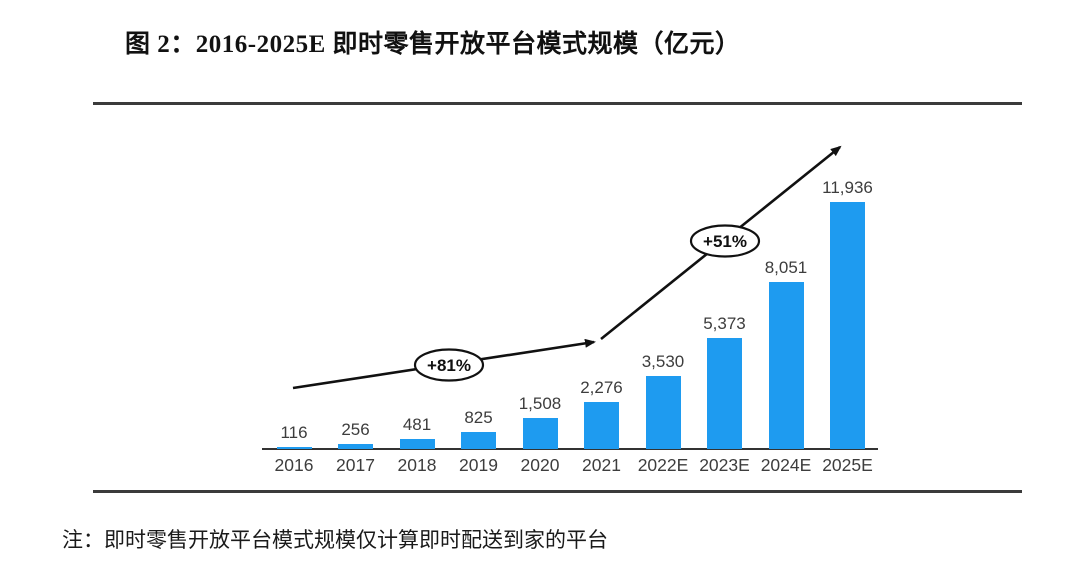  Describe the element at coordinates (540, 465) in the screenshot. I see `x-tick-label: 2020` at that location.